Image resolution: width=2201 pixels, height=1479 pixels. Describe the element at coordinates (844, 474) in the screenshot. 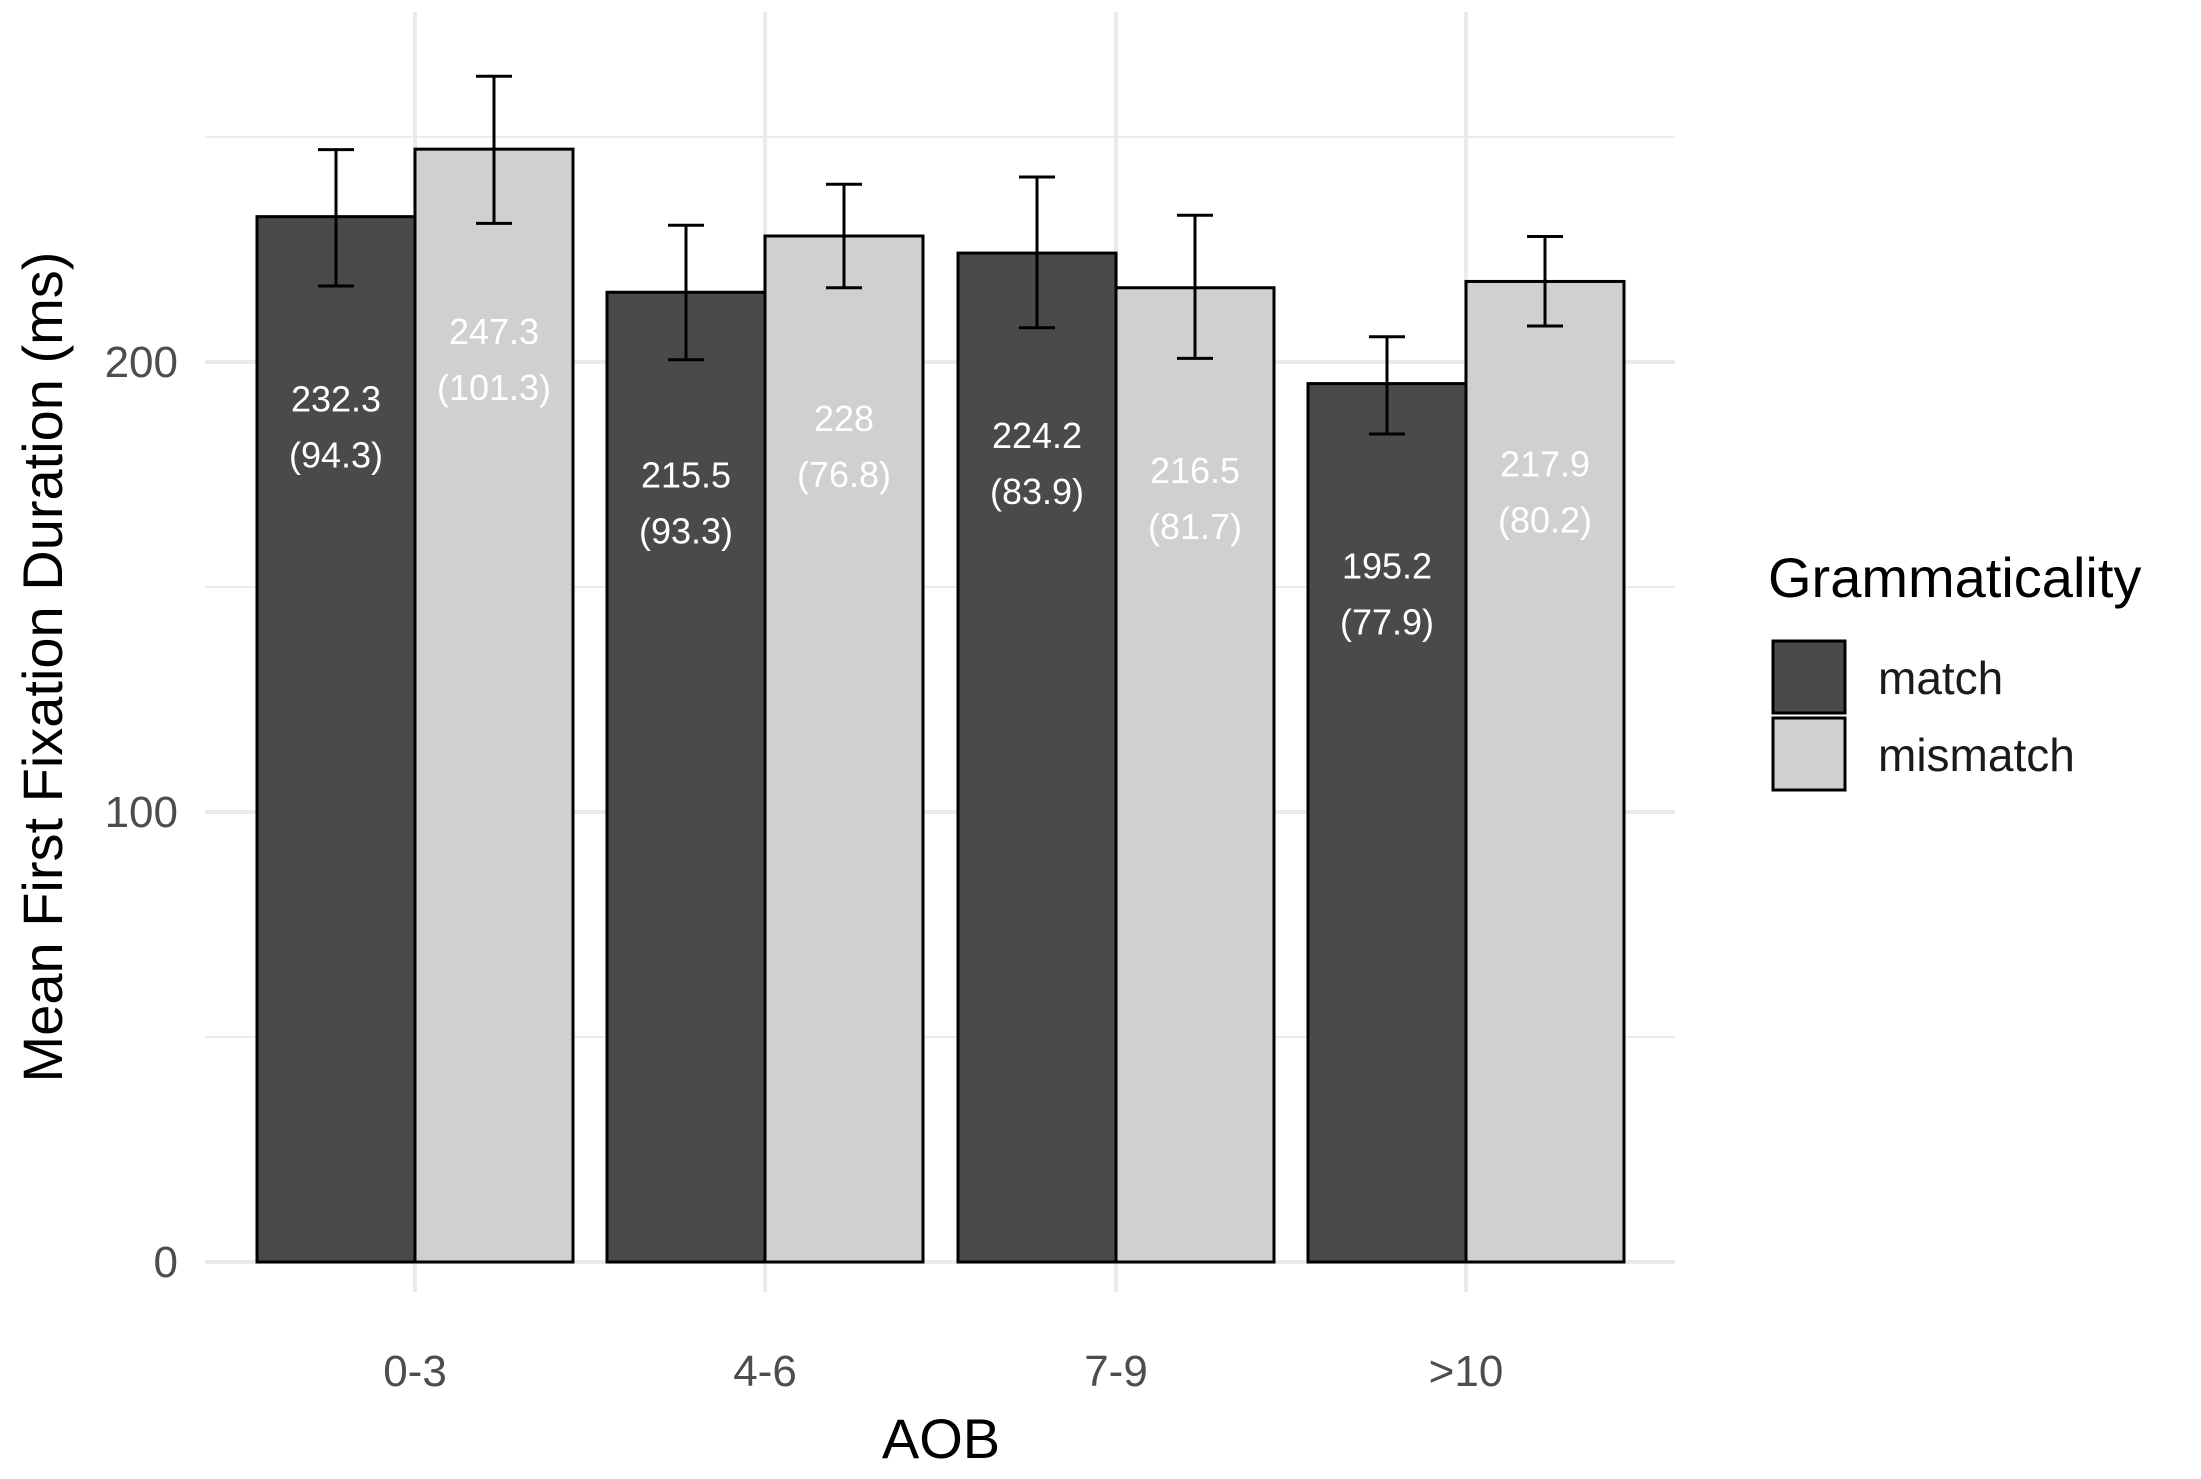

I see `bar-sd-label: (76.8)` at that location.